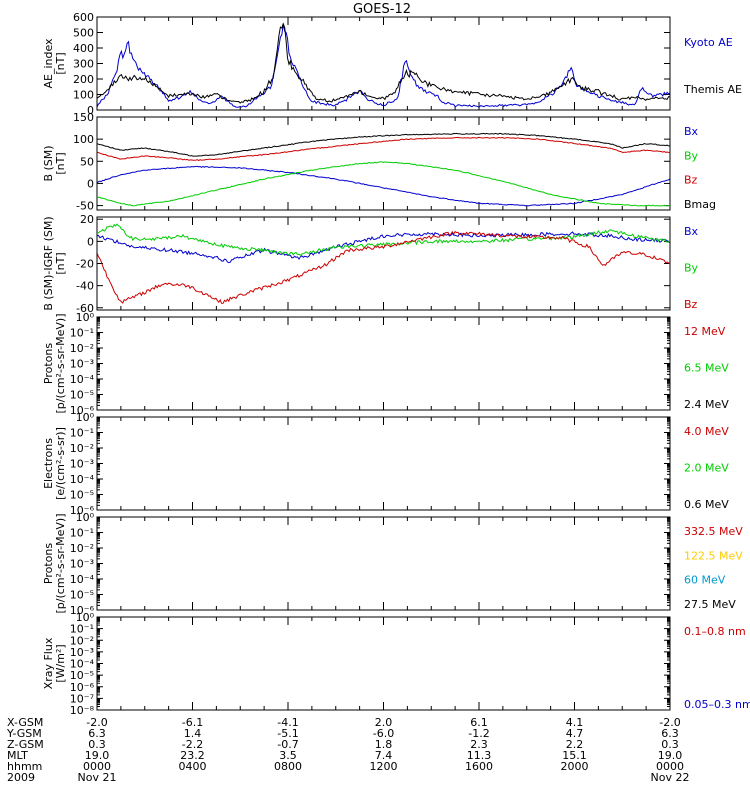 This screenshot has width=750, height=800. Describe the element at coordinates (691, 268) in the screenshot. I see `legend: Bx By Bz` at that location.